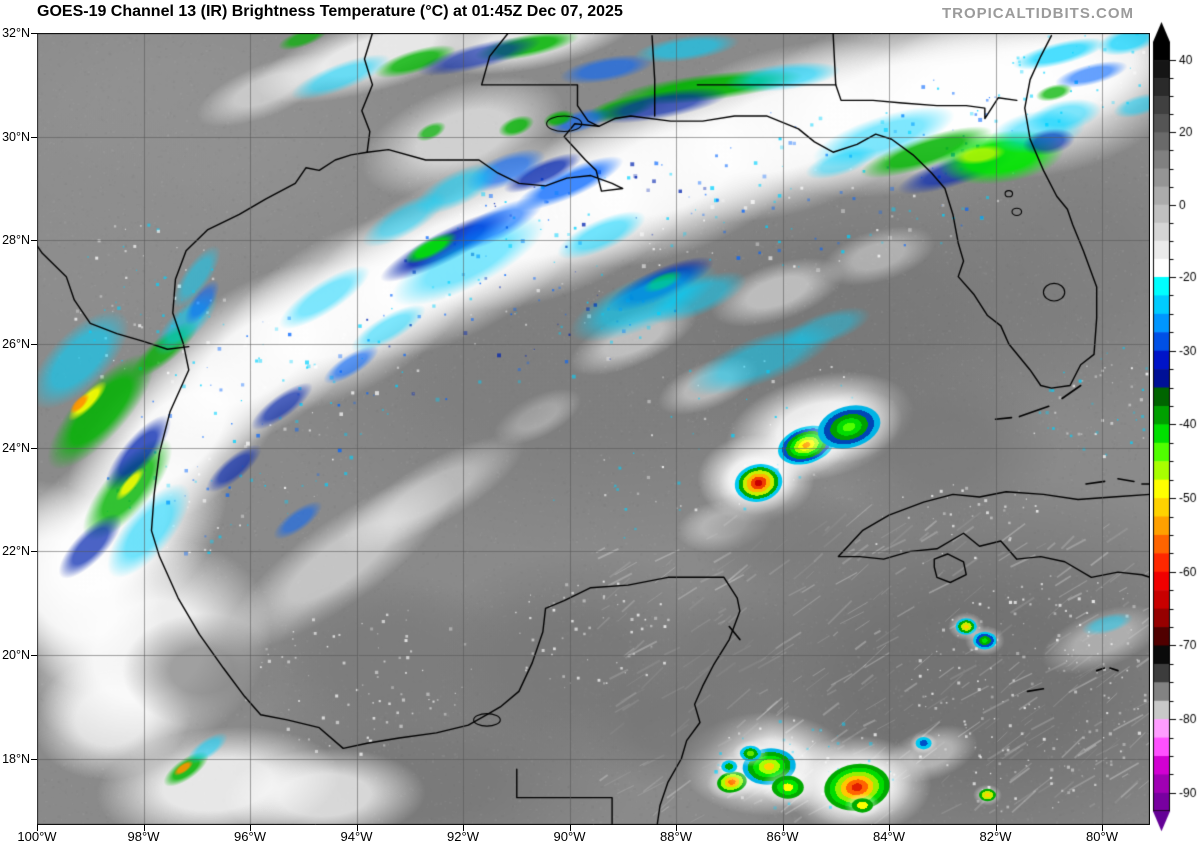 The height and width of the screenshot is (845, 1200). What do you see at coordinates (1102, 836) in the screenshot?
I see `lon-tick-label: 80°W` at bounding box center [1102, 836].